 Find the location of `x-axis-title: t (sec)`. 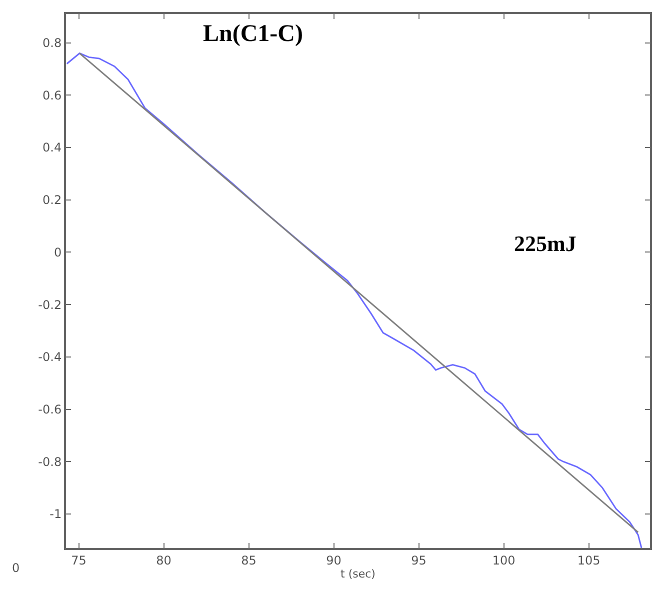

x-axis-title: t (sec) is located at coordinates (358, 573).